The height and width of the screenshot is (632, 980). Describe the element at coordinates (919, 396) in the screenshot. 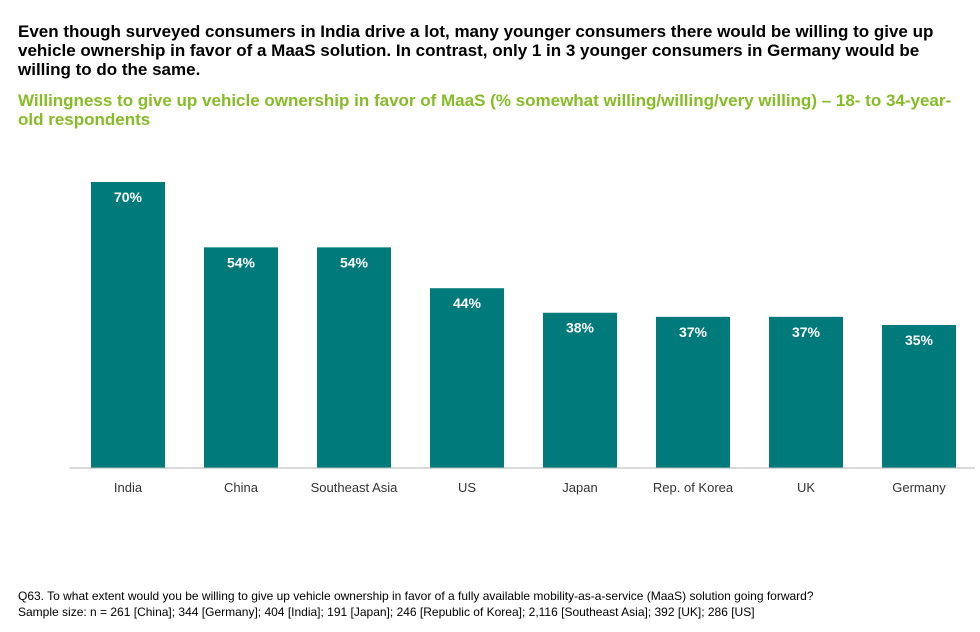

I see `bar-germany` at that location.